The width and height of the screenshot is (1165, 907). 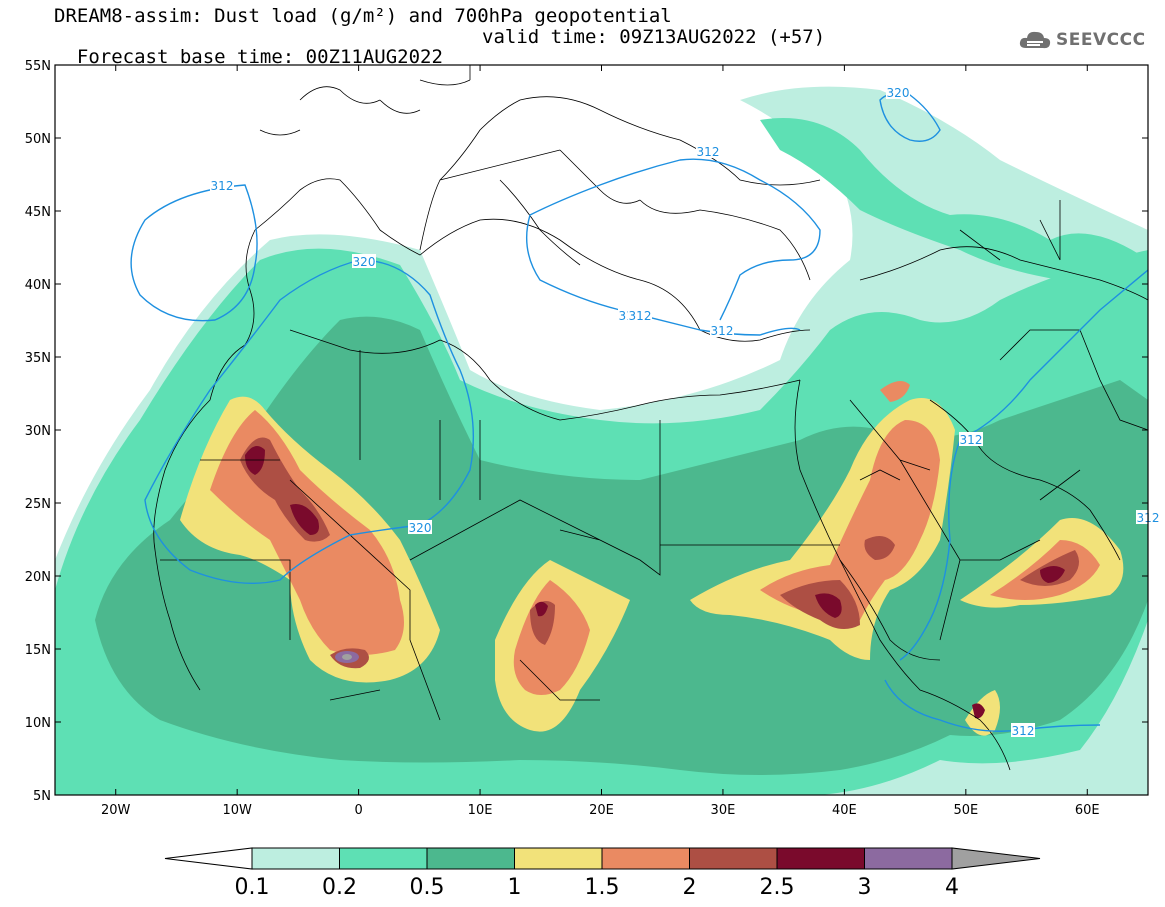 I want to click on seevccc-logo: SEEVCCC, so click(x=1082, y=40).